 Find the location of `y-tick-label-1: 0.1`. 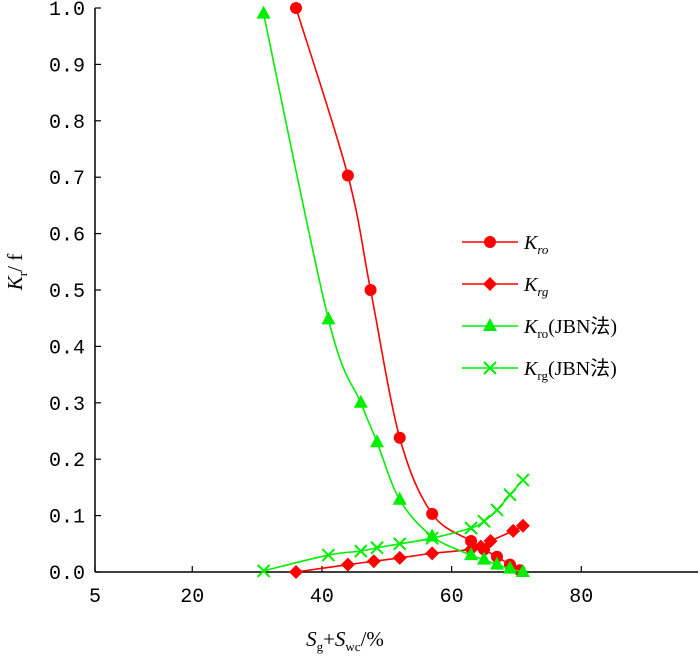

y-tick-label-1: 0.1 is located at coordinates (67, 518).